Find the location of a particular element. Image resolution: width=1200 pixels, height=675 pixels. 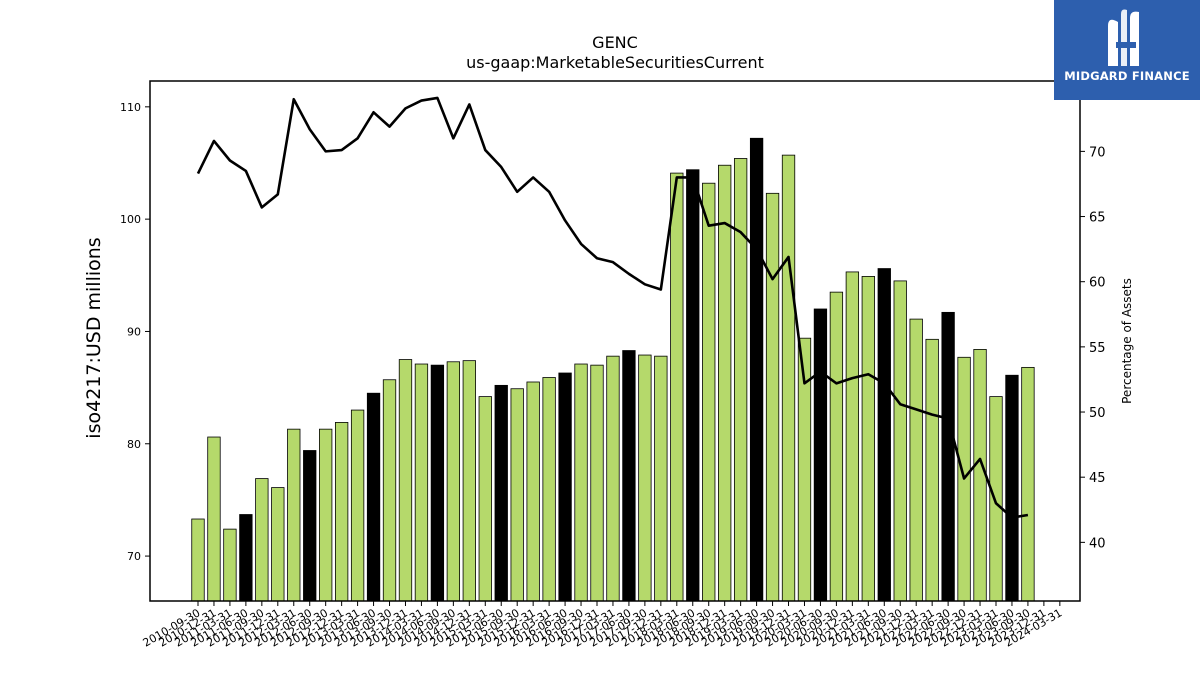

y2-tick-label: 70 is located at coordinates (1097, 152).